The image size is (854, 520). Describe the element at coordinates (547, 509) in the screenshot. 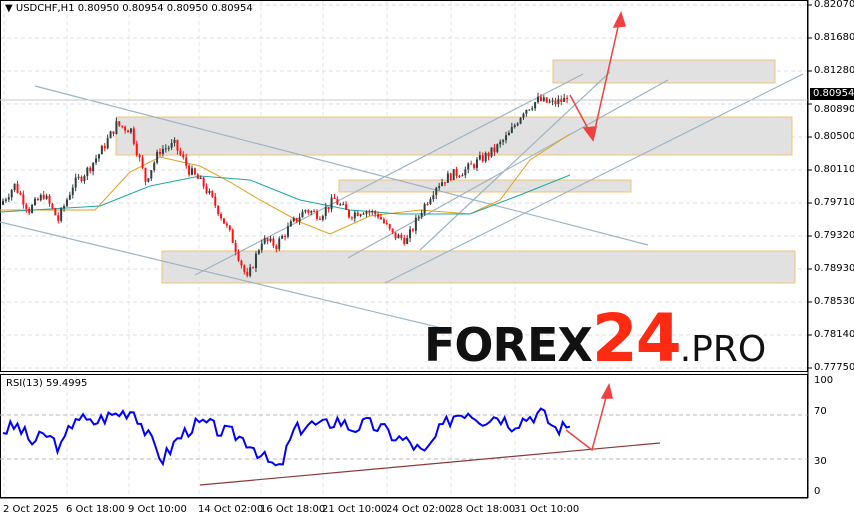

I see `time-tick: 31 Oct 10:00` at that location.